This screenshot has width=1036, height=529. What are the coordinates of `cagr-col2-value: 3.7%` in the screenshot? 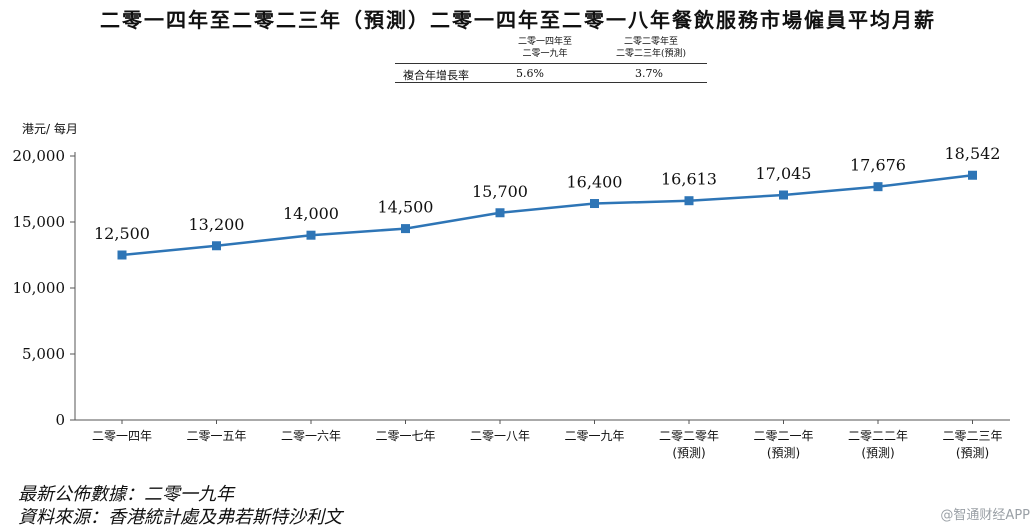 It's located at (649, 73).